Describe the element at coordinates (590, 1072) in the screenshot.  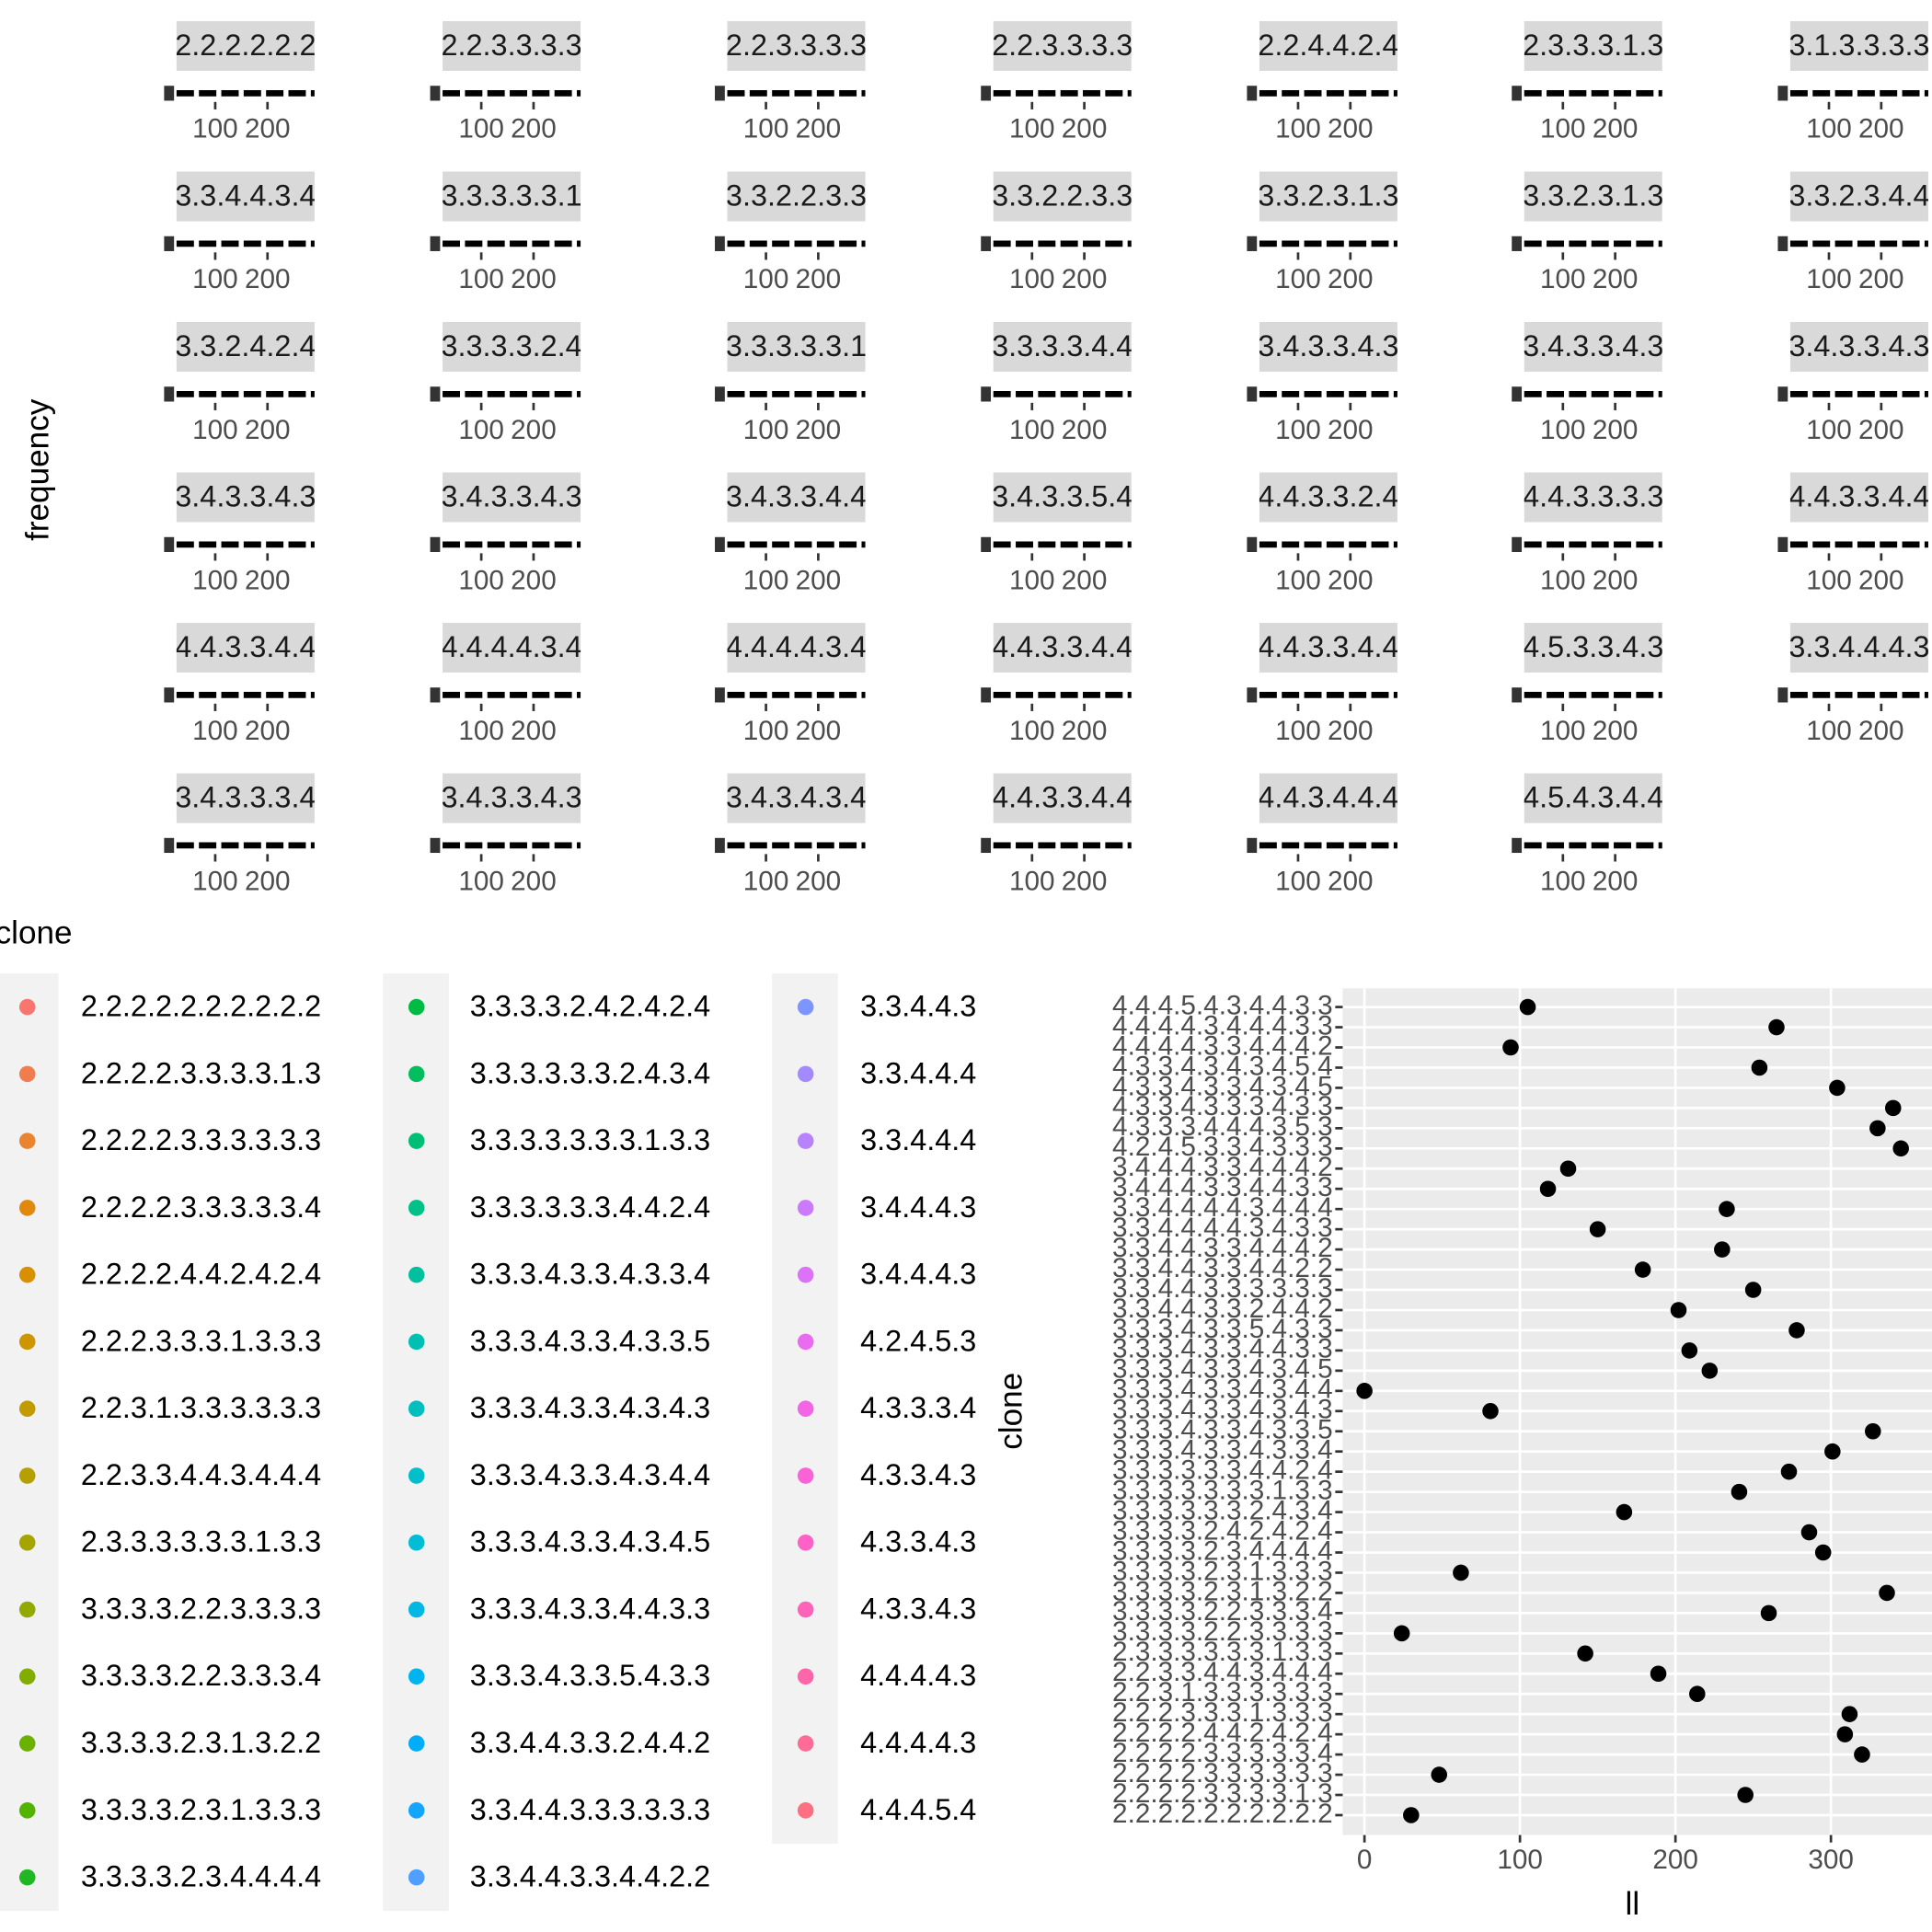
I see `legend-label: 3.3.3.3.3.3.2.4.3.4` at that location.